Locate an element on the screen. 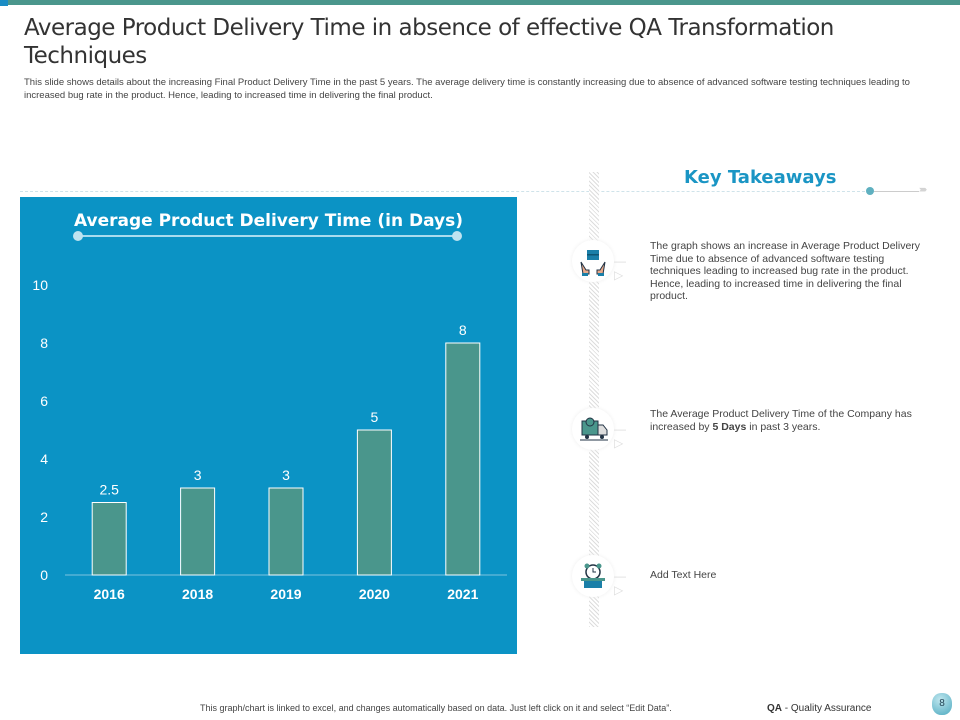  x-tick-label: 2018 is located at coordinates (197, 594).